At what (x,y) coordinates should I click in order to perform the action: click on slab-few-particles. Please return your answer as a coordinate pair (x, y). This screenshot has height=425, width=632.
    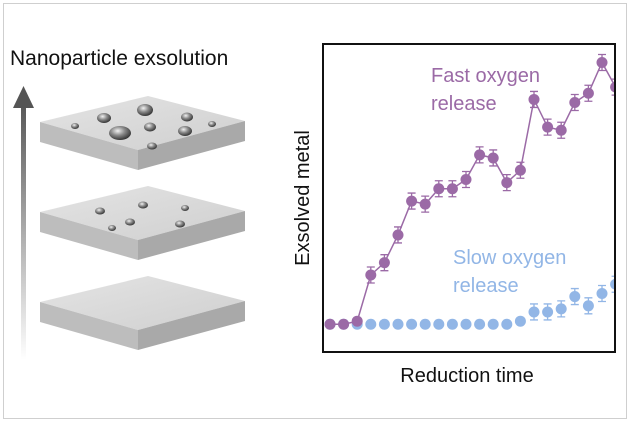
    Looking at the image, I should click on (142, 223).